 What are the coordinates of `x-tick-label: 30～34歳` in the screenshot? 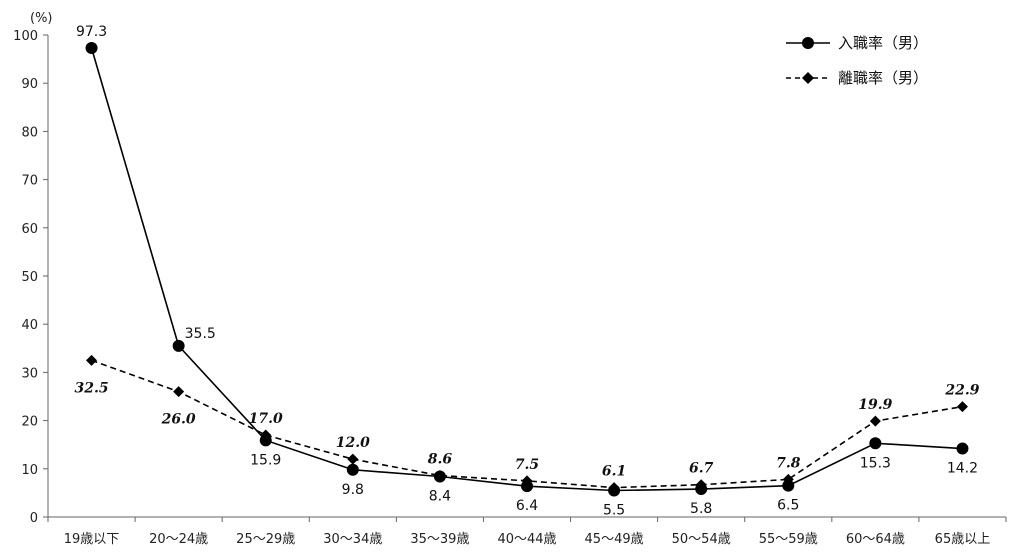 It's located at (352, 539).